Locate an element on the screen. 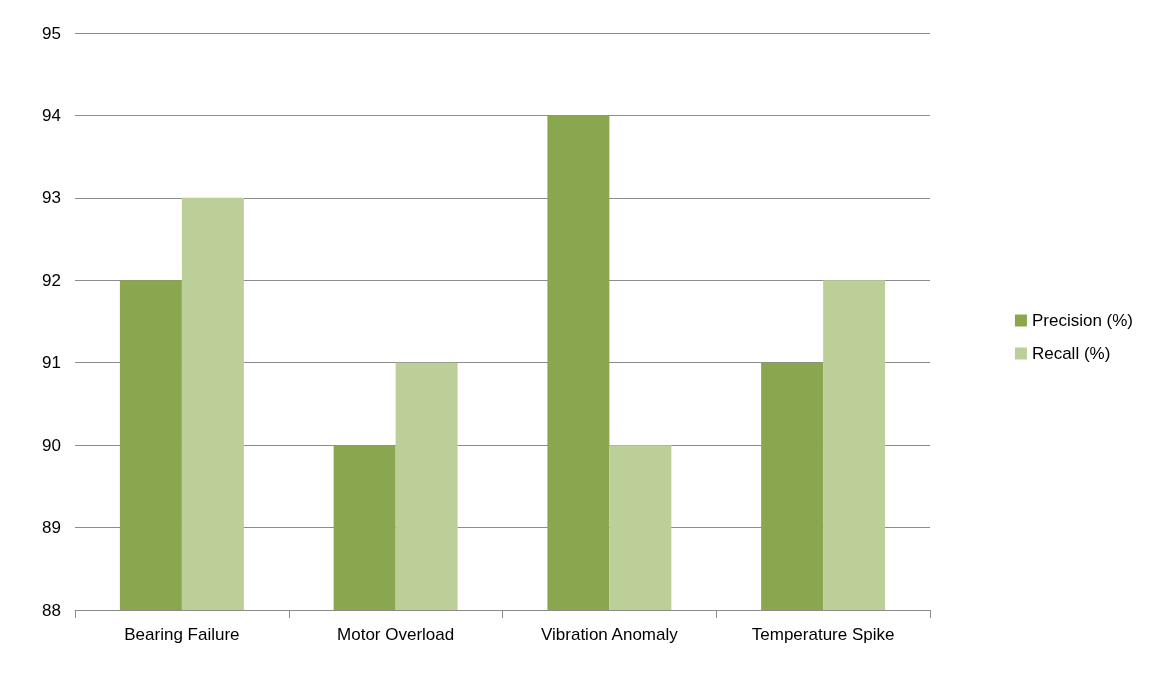  y-tick-label: 89 is located at coordinates (51, 528).